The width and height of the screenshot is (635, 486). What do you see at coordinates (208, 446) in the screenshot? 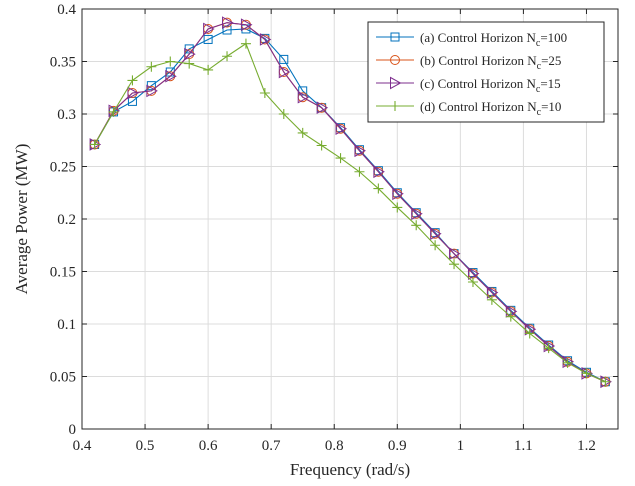
I see `x-tick-label: 0.6` at bounding box center [208, 446].